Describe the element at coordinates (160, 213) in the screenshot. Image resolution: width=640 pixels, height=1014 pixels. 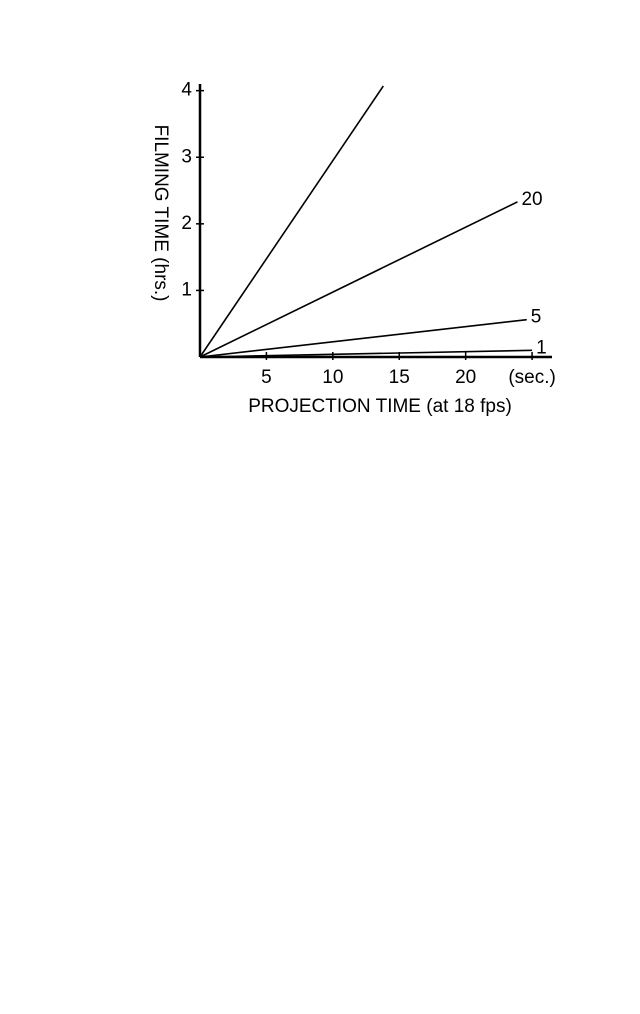
I see `y-axis-label: FILMING TIME (hrs.)` at that location.